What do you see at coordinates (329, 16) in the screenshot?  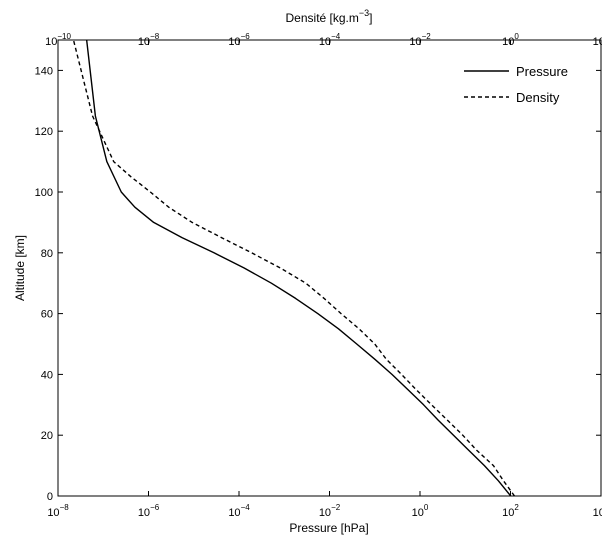 I see `x2-axis-title: Densité [kg.m−3]` at bounding box center [329, 16].